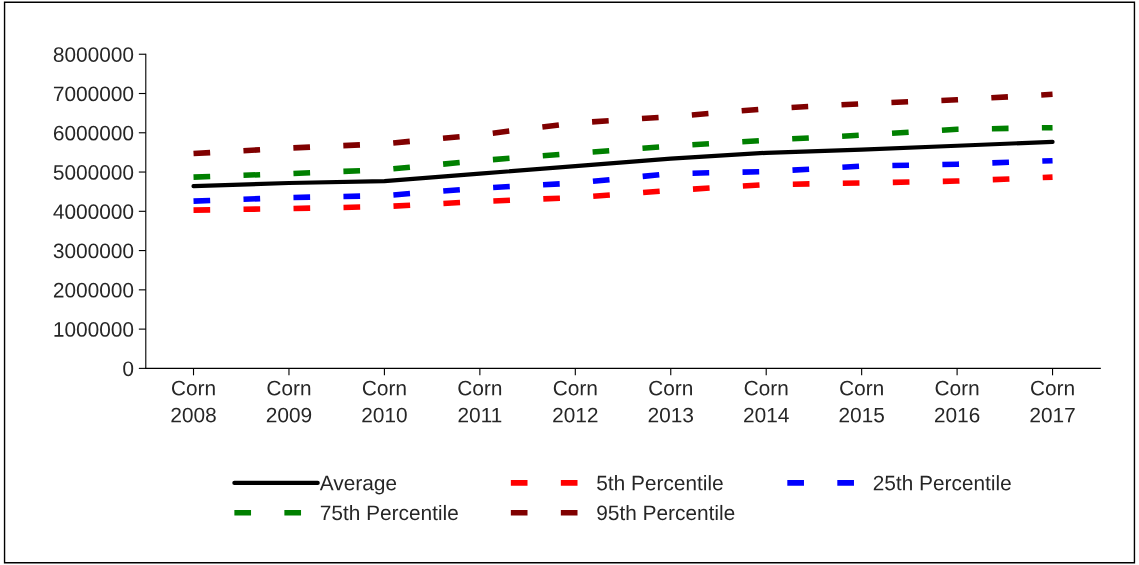  Describe the element at coordinates (480, 401) in the screenshot. I see `x-tick-label: Corn 2011` at that location.